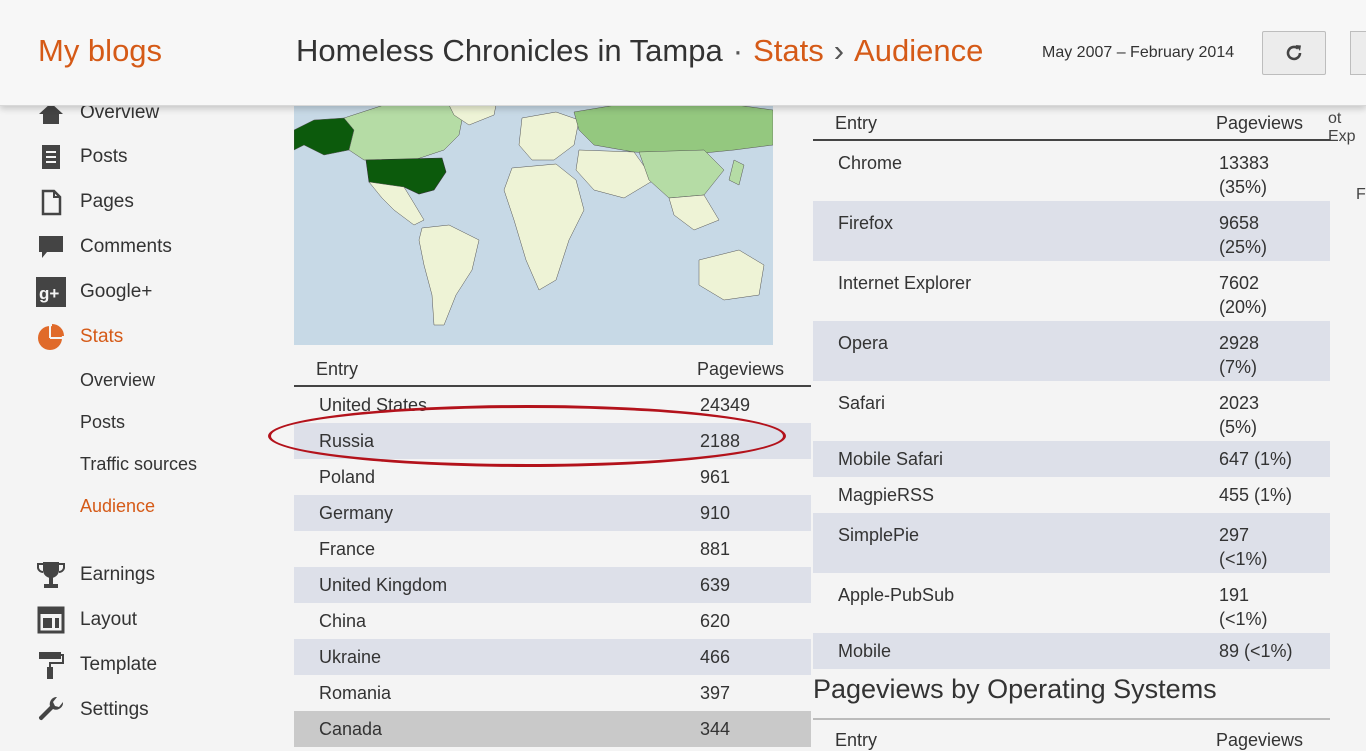 This screenshot has height=751, width=1366. What do you see at coordinates (347, 441) in the screenshot?
I see `row-entry: Russia` at bounding box center [347, 441].